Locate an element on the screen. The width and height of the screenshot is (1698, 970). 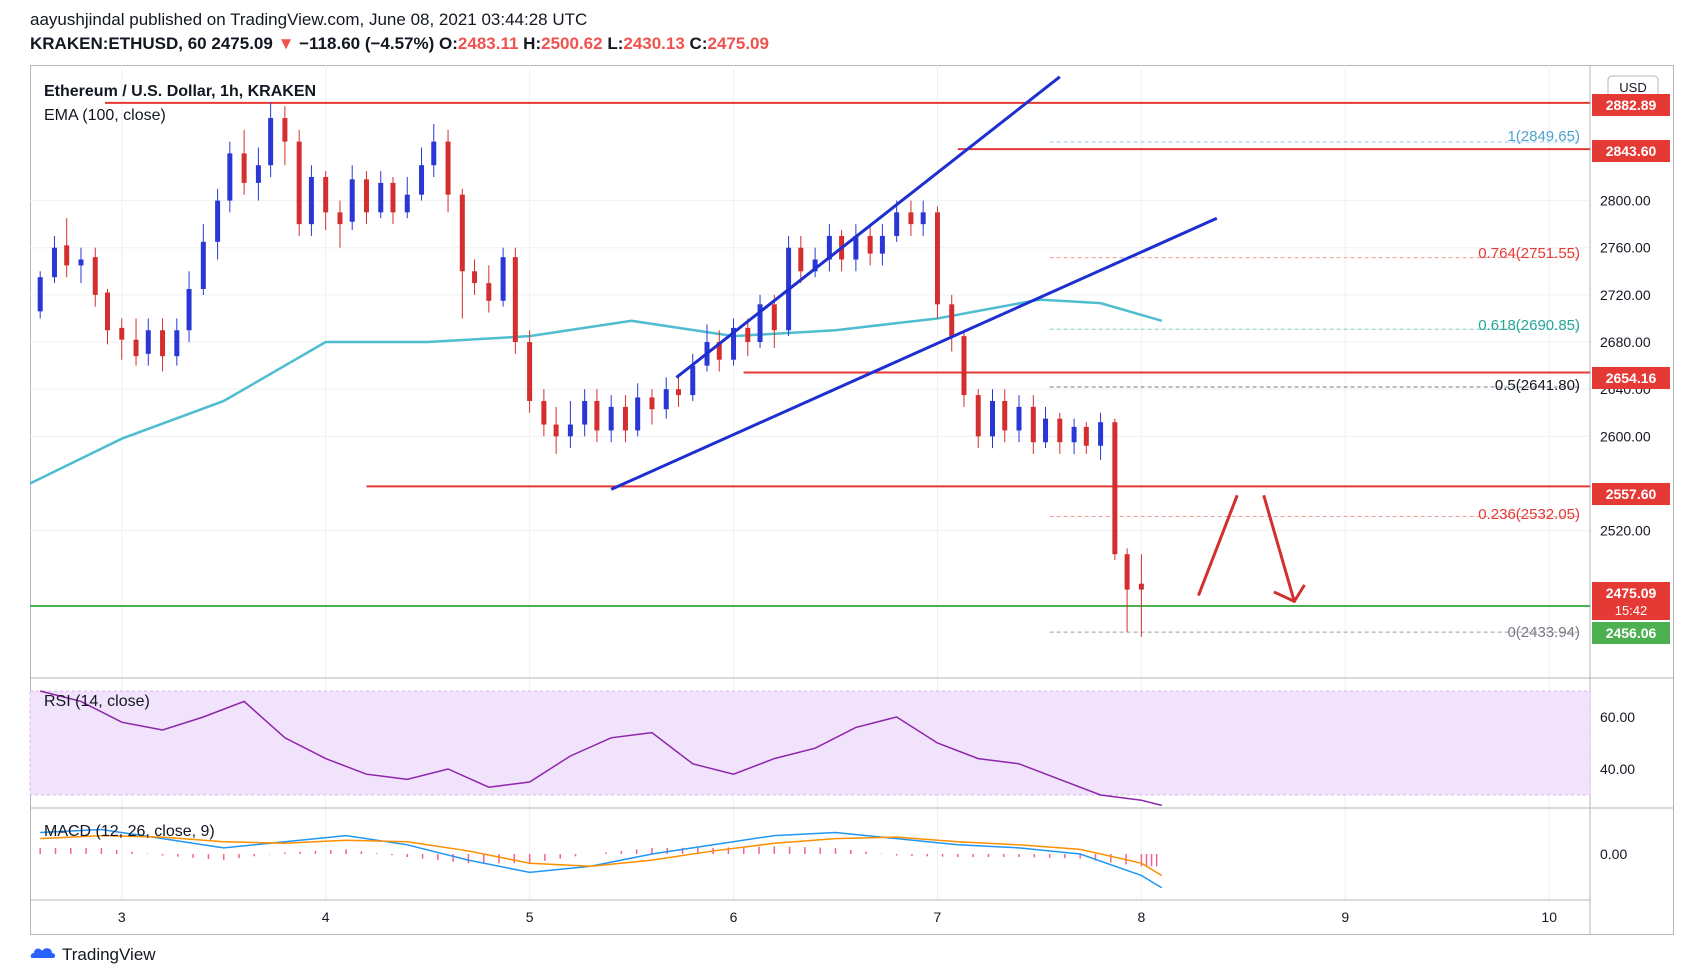
currency-label: USD is located at coordinates (1632, 87).